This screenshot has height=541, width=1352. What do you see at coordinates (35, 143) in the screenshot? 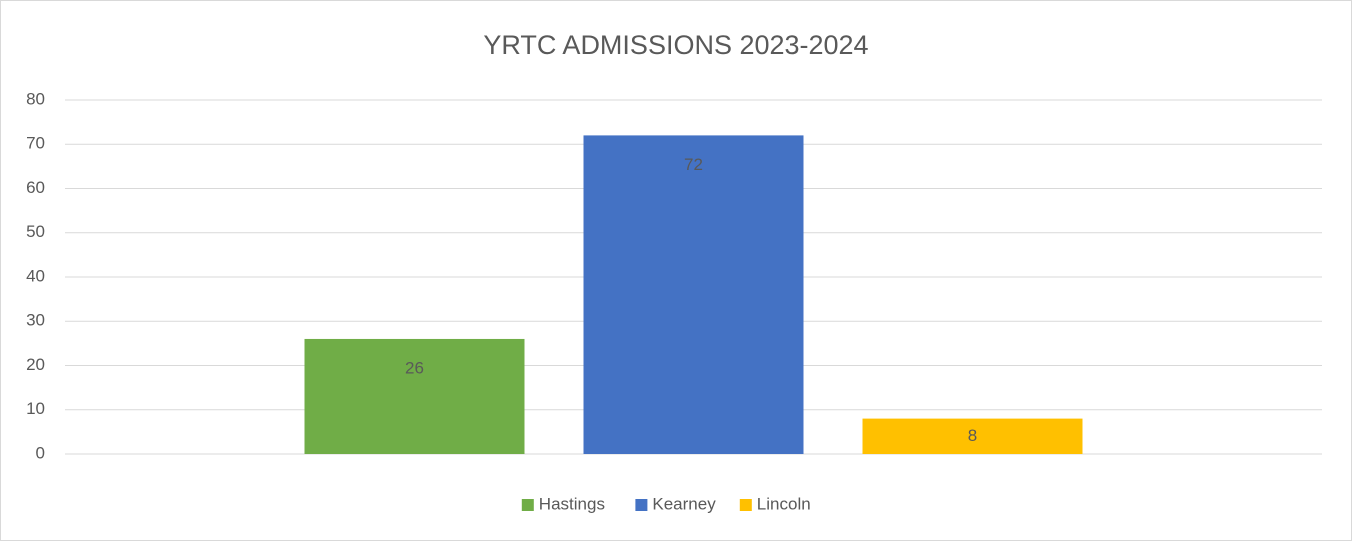
I see `y-tick-label: 70` at bounding box center [35, 143].